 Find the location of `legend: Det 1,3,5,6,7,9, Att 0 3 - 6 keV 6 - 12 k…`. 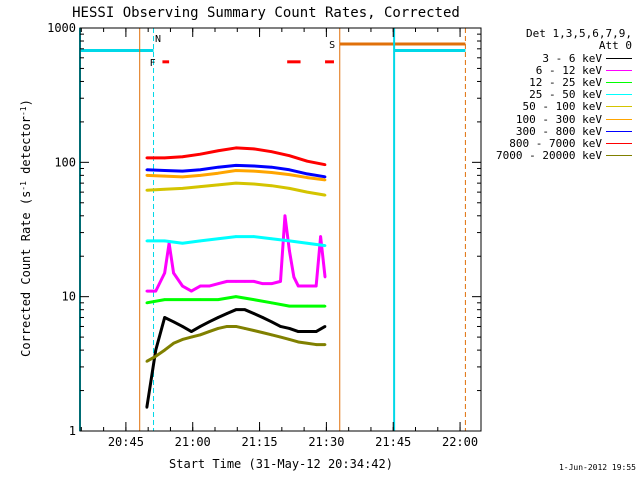

legend: Det 1,3,5,6,7,9, Att 0 3 - 6 keV 6 - 12 k… is located at coordinates (552, 95).